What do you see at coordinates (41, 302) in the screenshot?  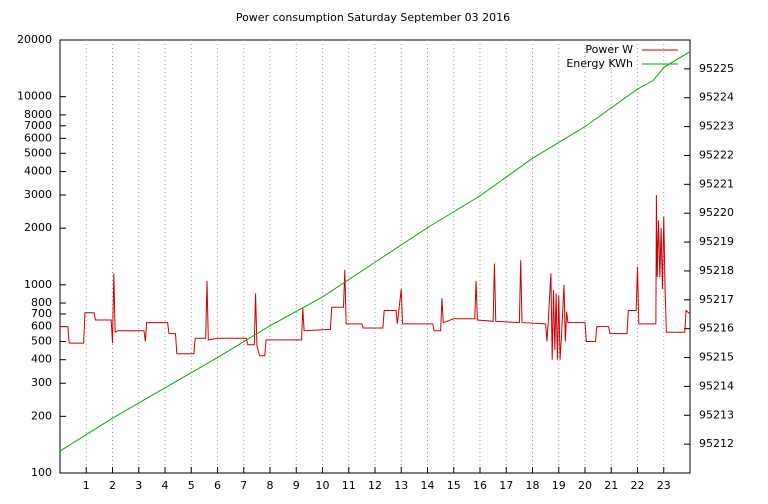 I see `y-tick-label: 800` at bounding box center [41, 302].